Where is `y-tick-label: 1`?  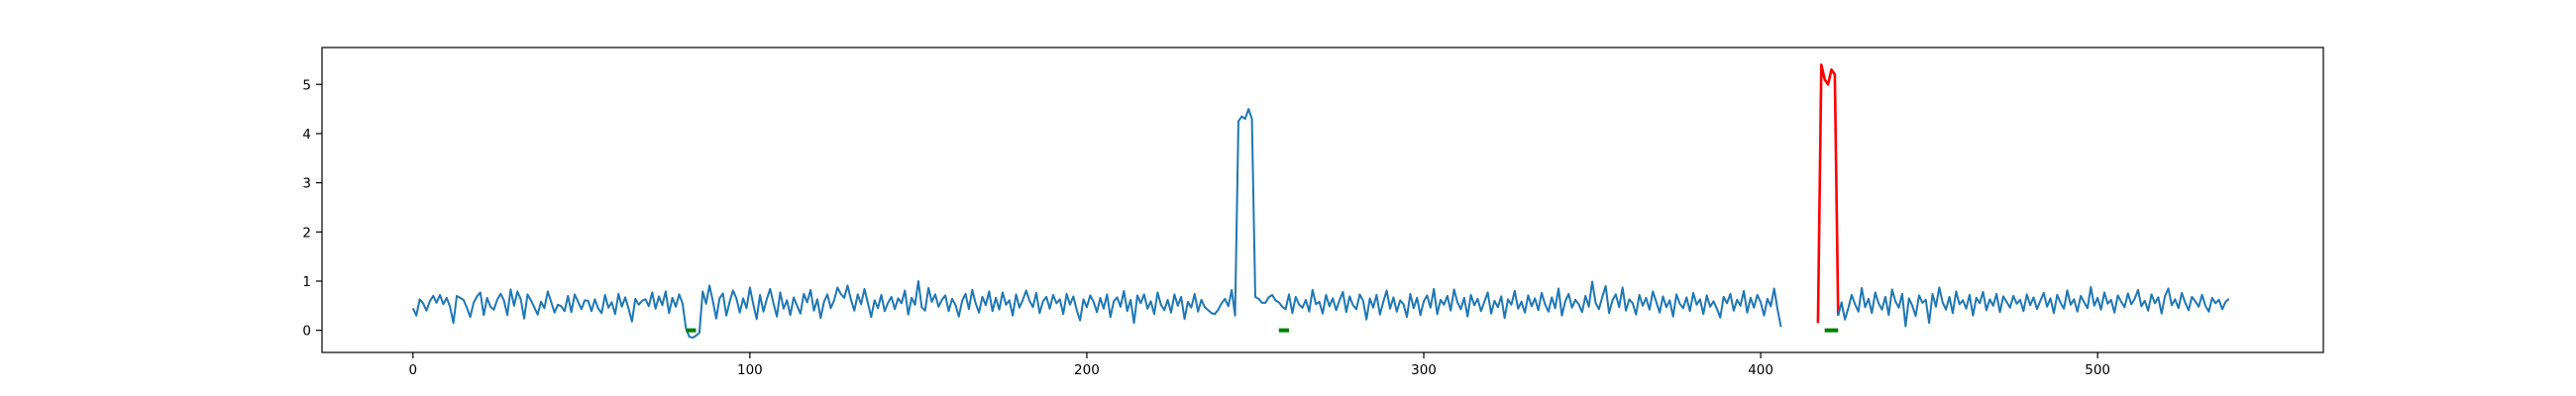 y-tick-label: 1 is located at coordinates (307, 282).